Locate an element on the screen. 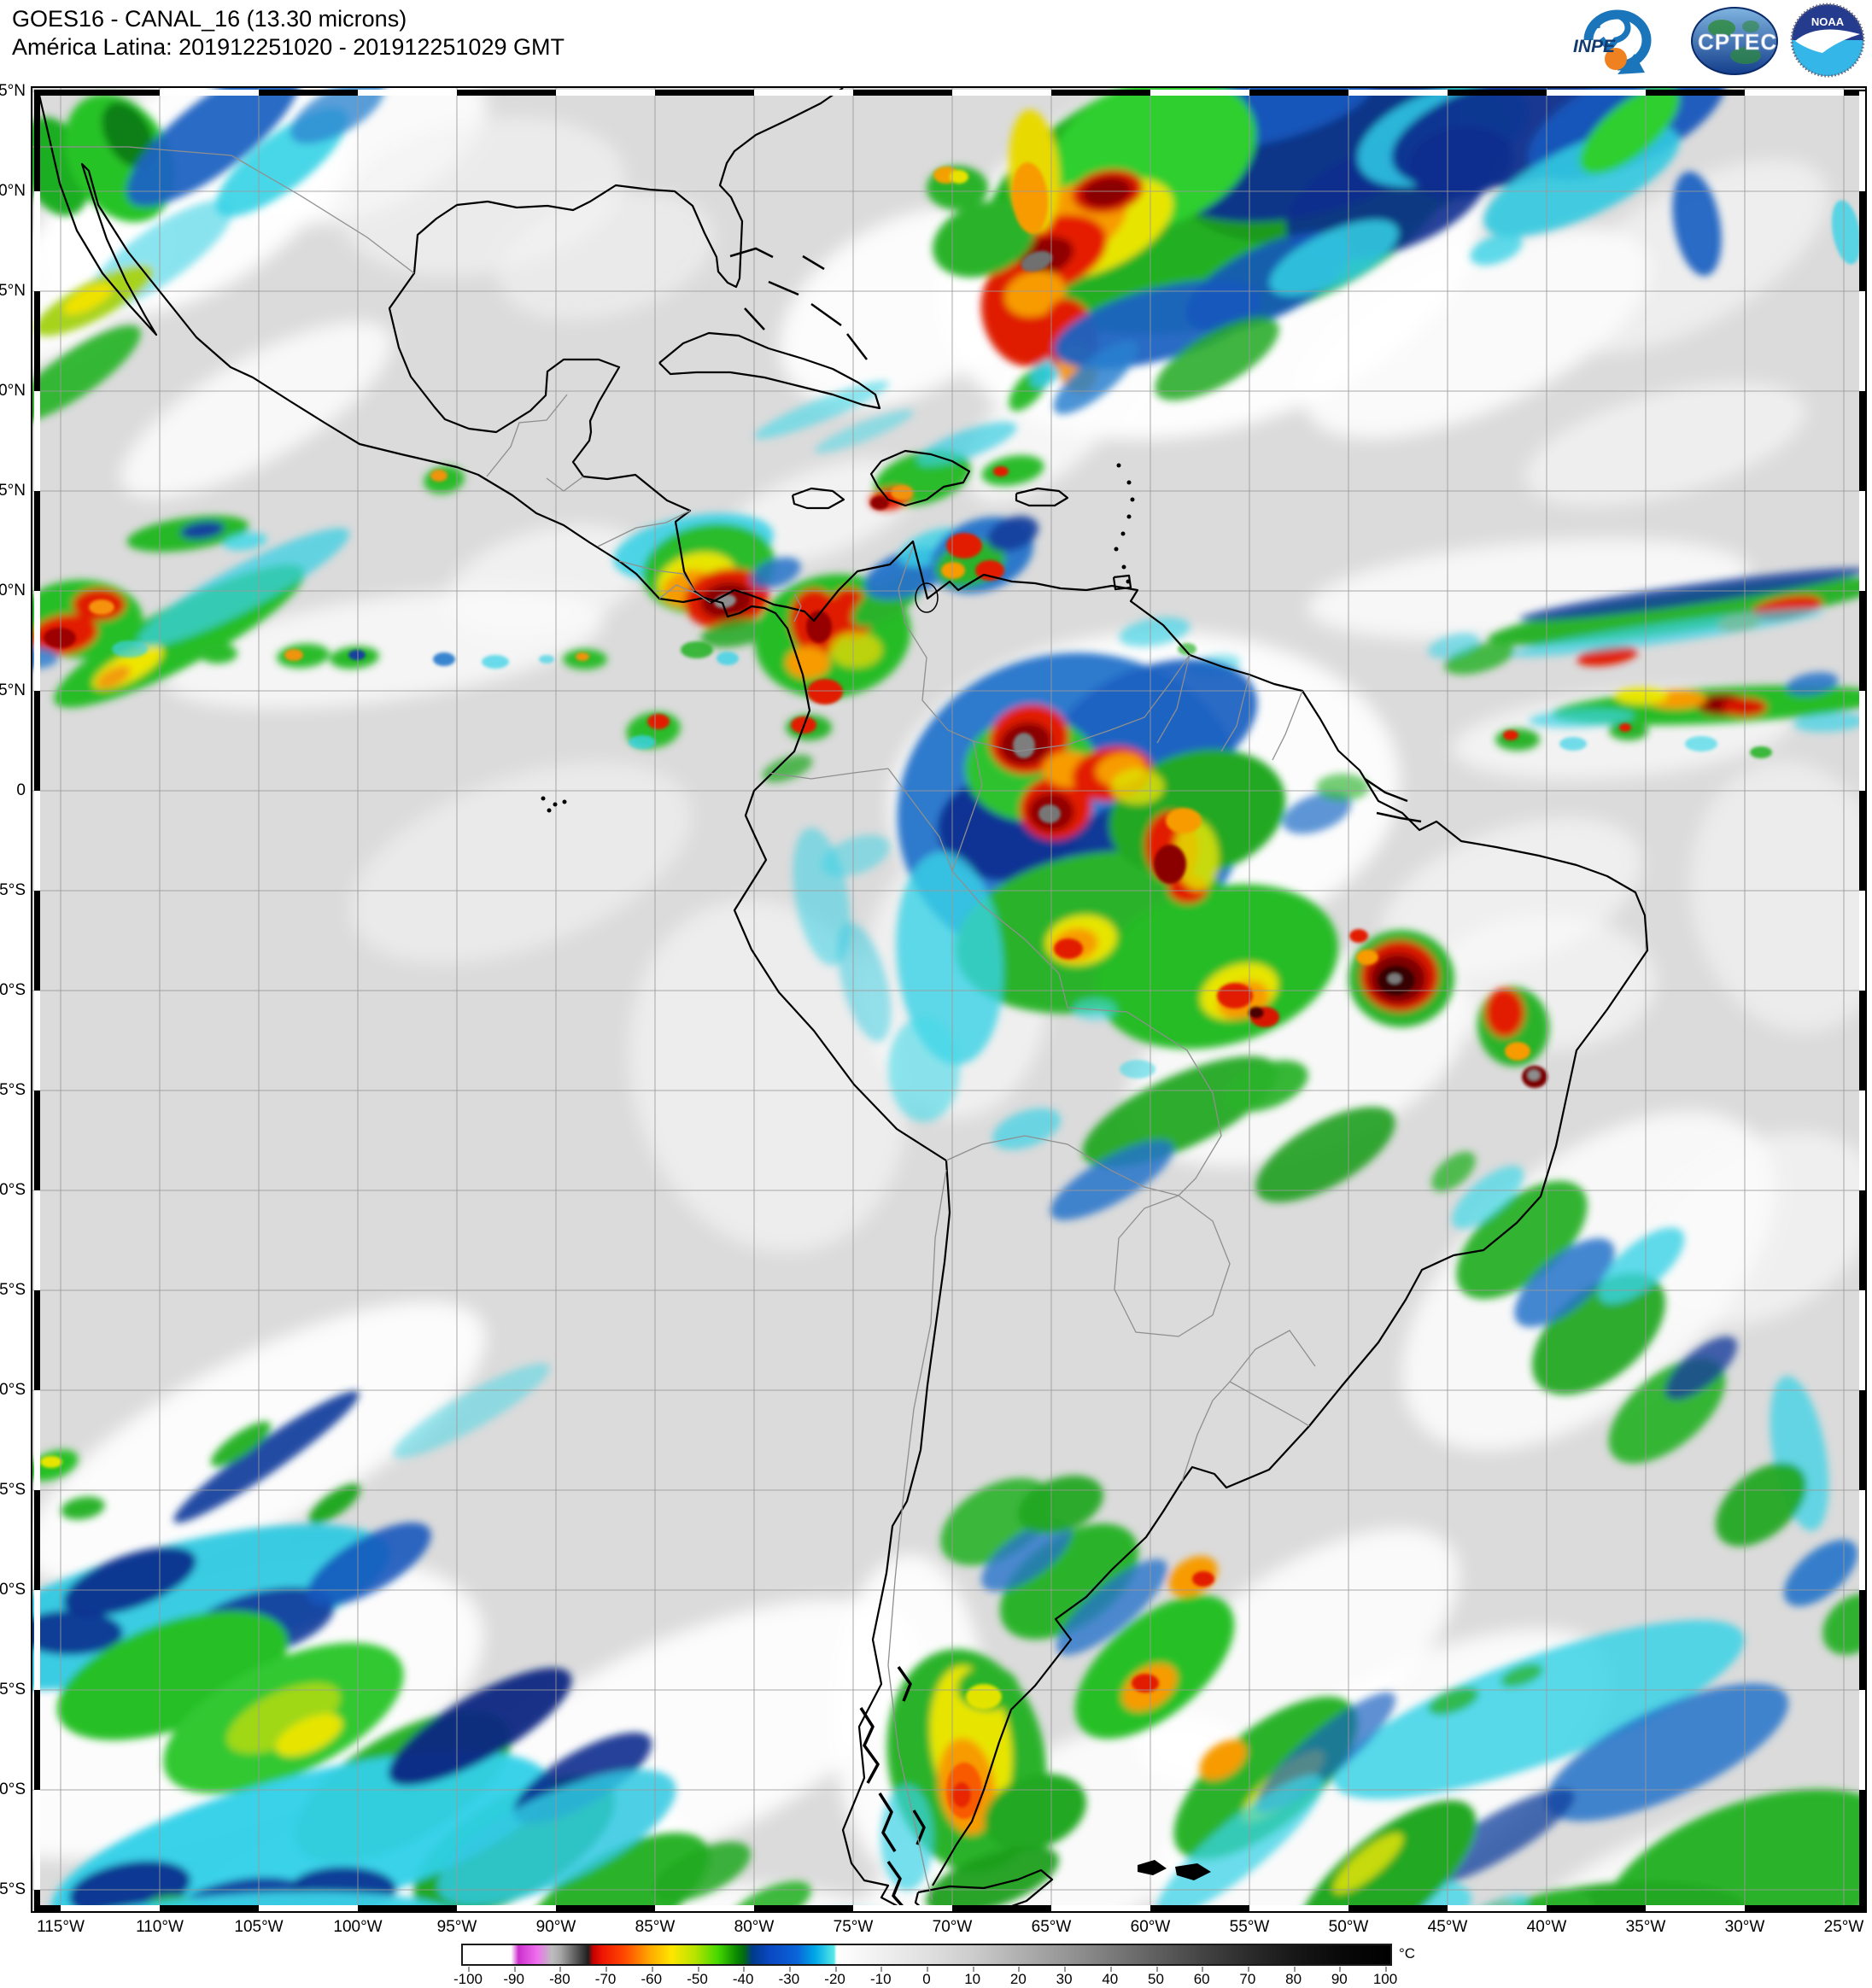 The width and height of the screenshot is (1872, 1988). colorbar-tick-label: 20 is located at coordinates (1018, 1979).